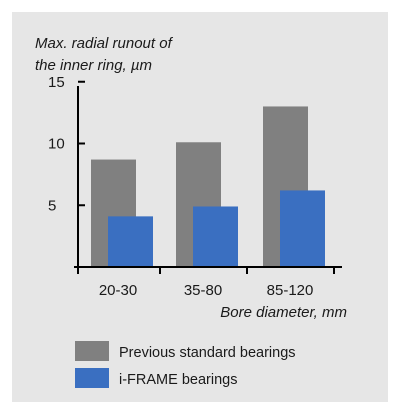 Image resolution: width=400 pixels, height=414 pixels. I want to click on x-ticks-group: 20-30 35-80 85-120, so click(217, 283).